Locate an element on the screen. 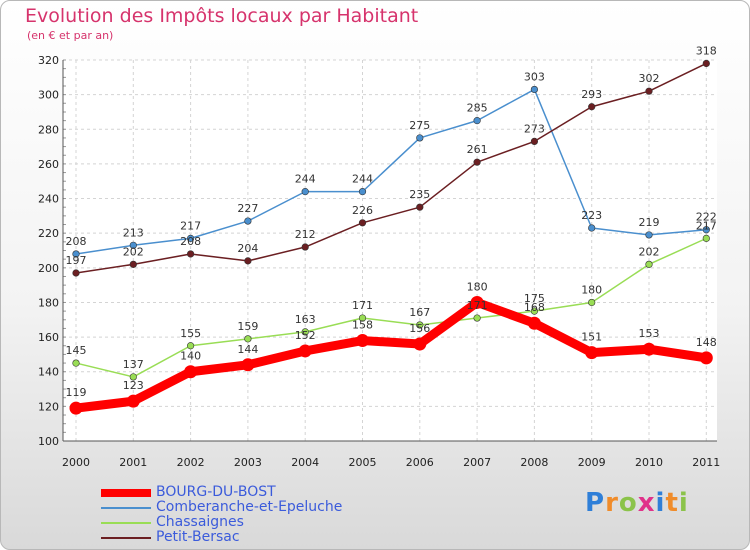 This screenshot has width=750, height=550. data-label: 155 is located at coordinates (190, 333).